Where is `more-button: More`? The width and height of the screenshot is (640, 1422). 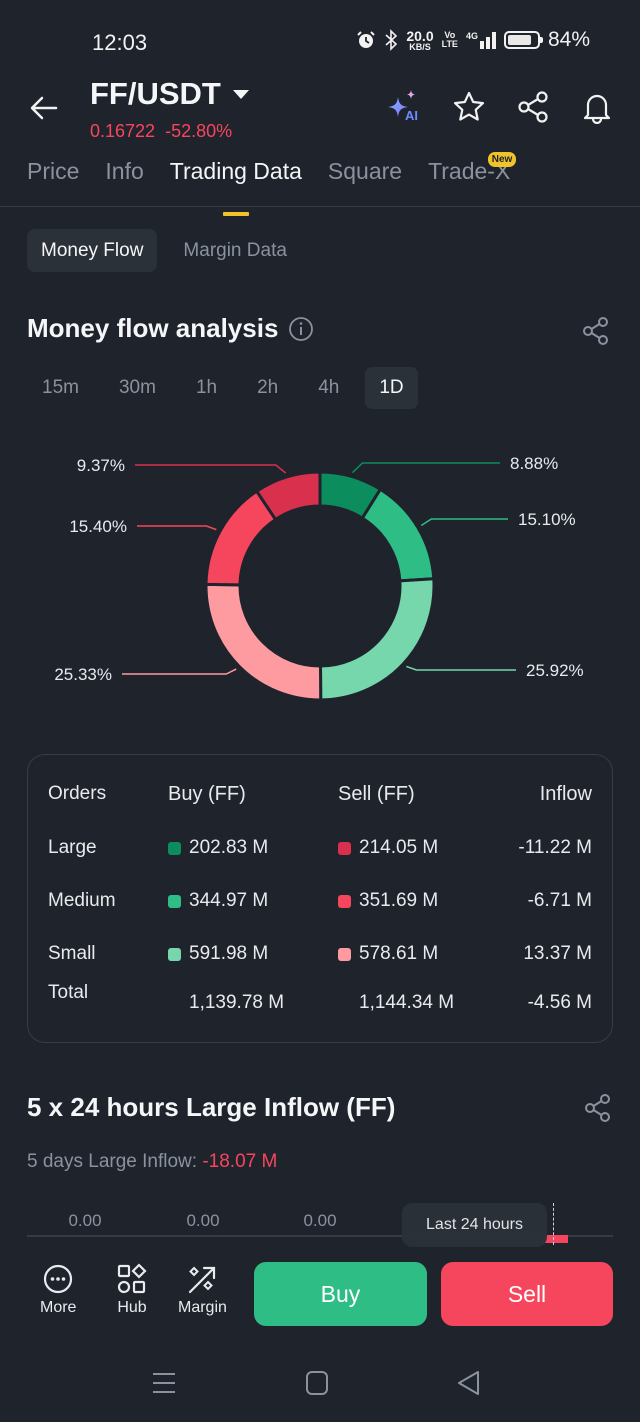
more-button: More is located at coordinates (58, 1290).